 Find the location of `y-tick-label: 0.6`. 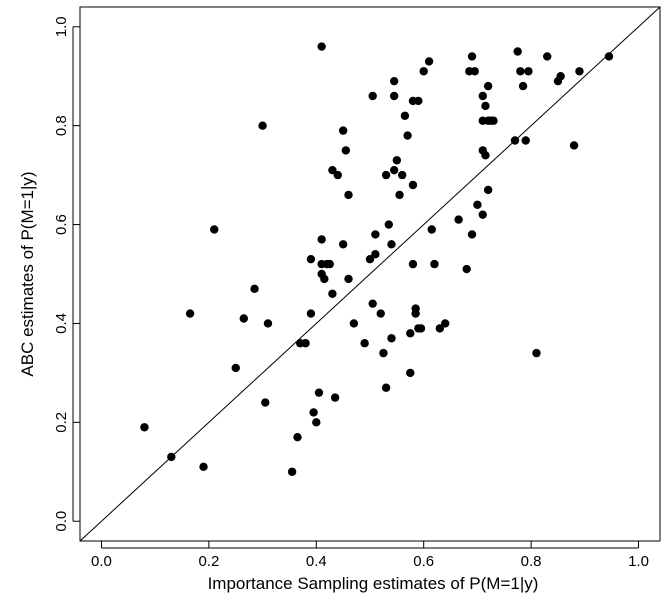

y-tick-label: 0.6 is located at coordinates (61, 224).